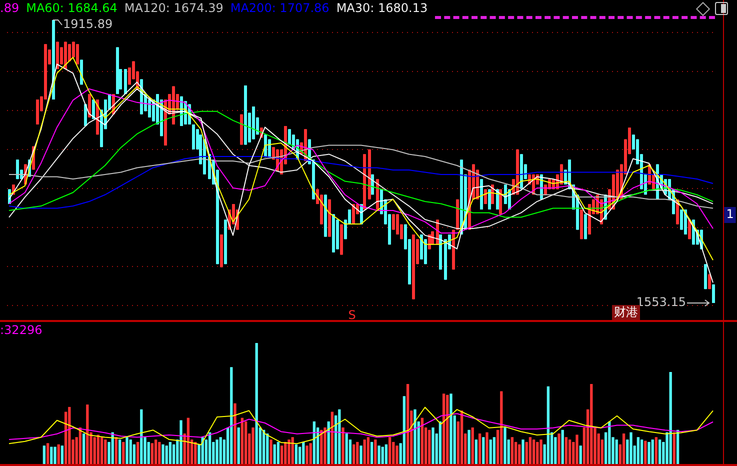  What do you see at coordinates (10, 8) in the screenshot?
I see `text: .89` at bounding box center [10, 8].